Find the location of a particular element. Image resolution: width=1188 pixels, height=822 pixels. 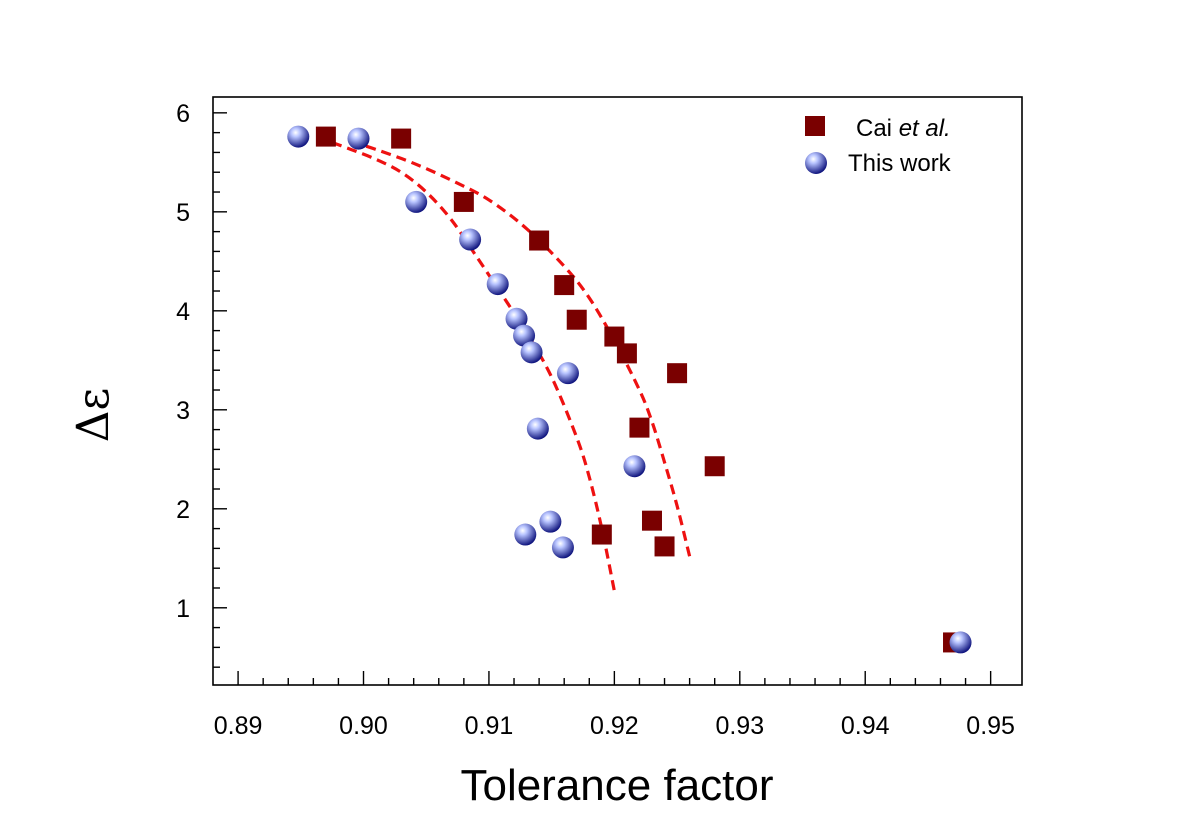

legend-label-cai: Cai et al. is located at coordinates (903, 128).